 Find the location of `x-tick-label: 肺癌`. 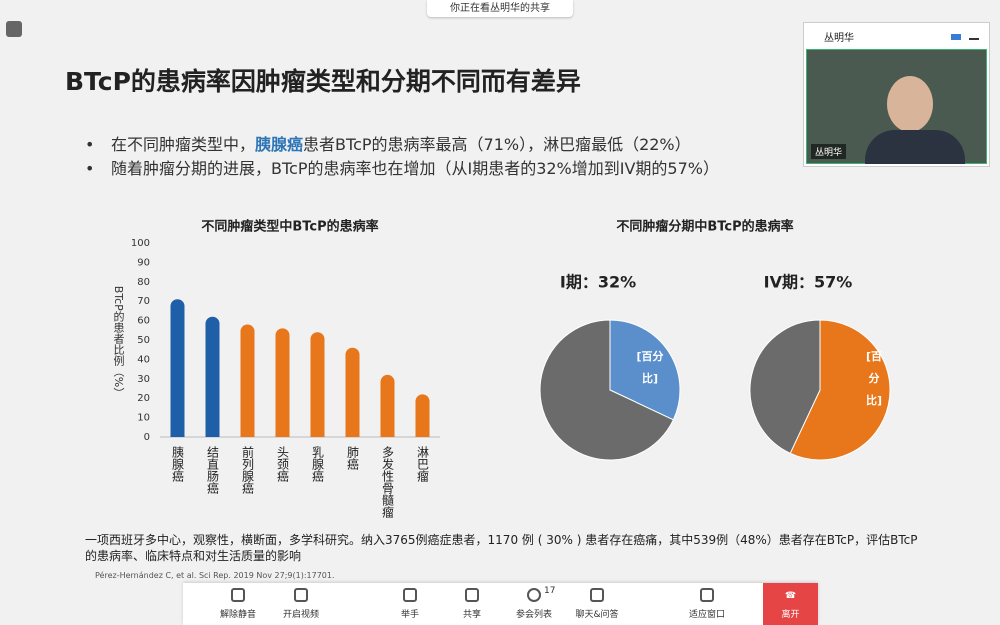

x-tick-label: 肺癌 is located at coordinates (353, 458).